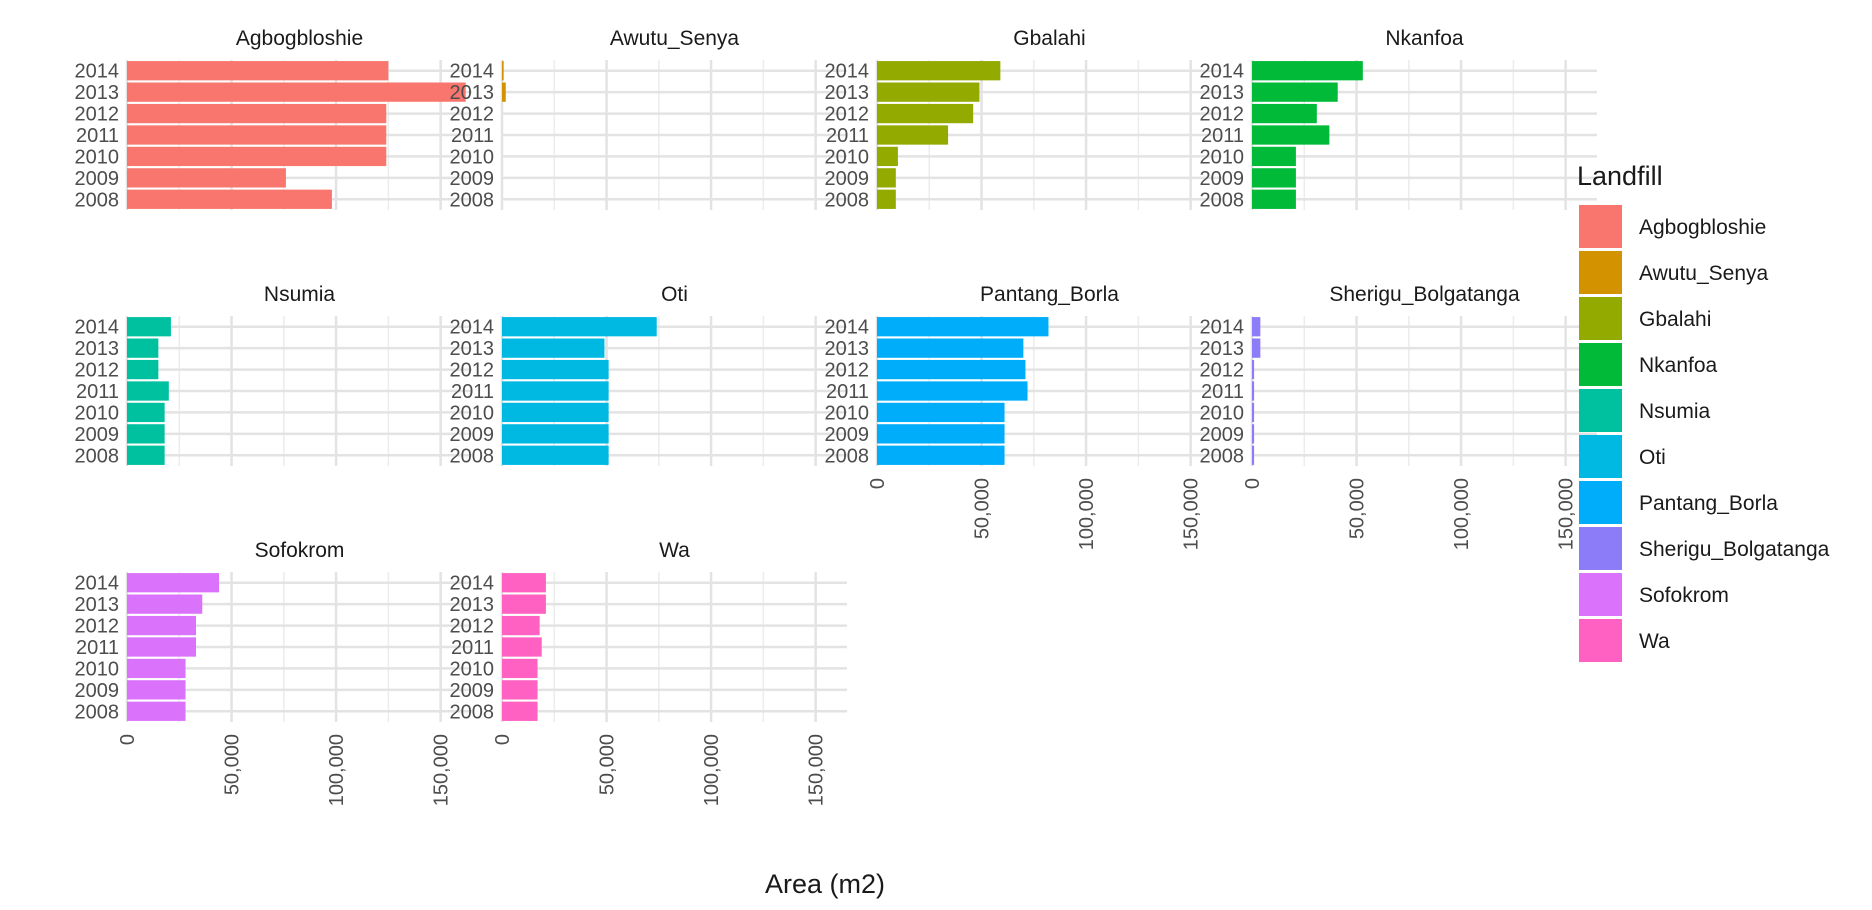 Image resolution: width=1872 pixels, height=910 pixels. Describe the element at coordinates (963, 327) in the screenshot. I see `bar-Pantang_Borla-2014` at that location.